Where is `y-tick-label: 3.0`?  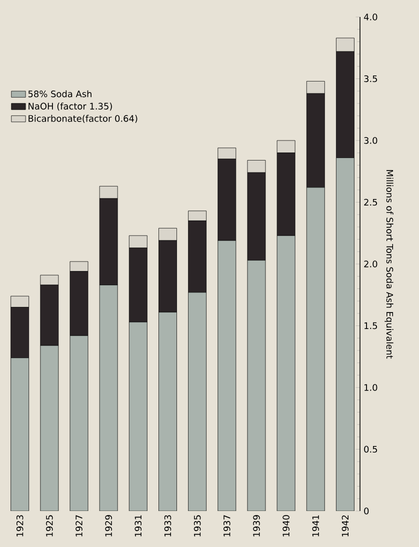
y-tick-label: 3.0 is located at coordinates (371, 140).